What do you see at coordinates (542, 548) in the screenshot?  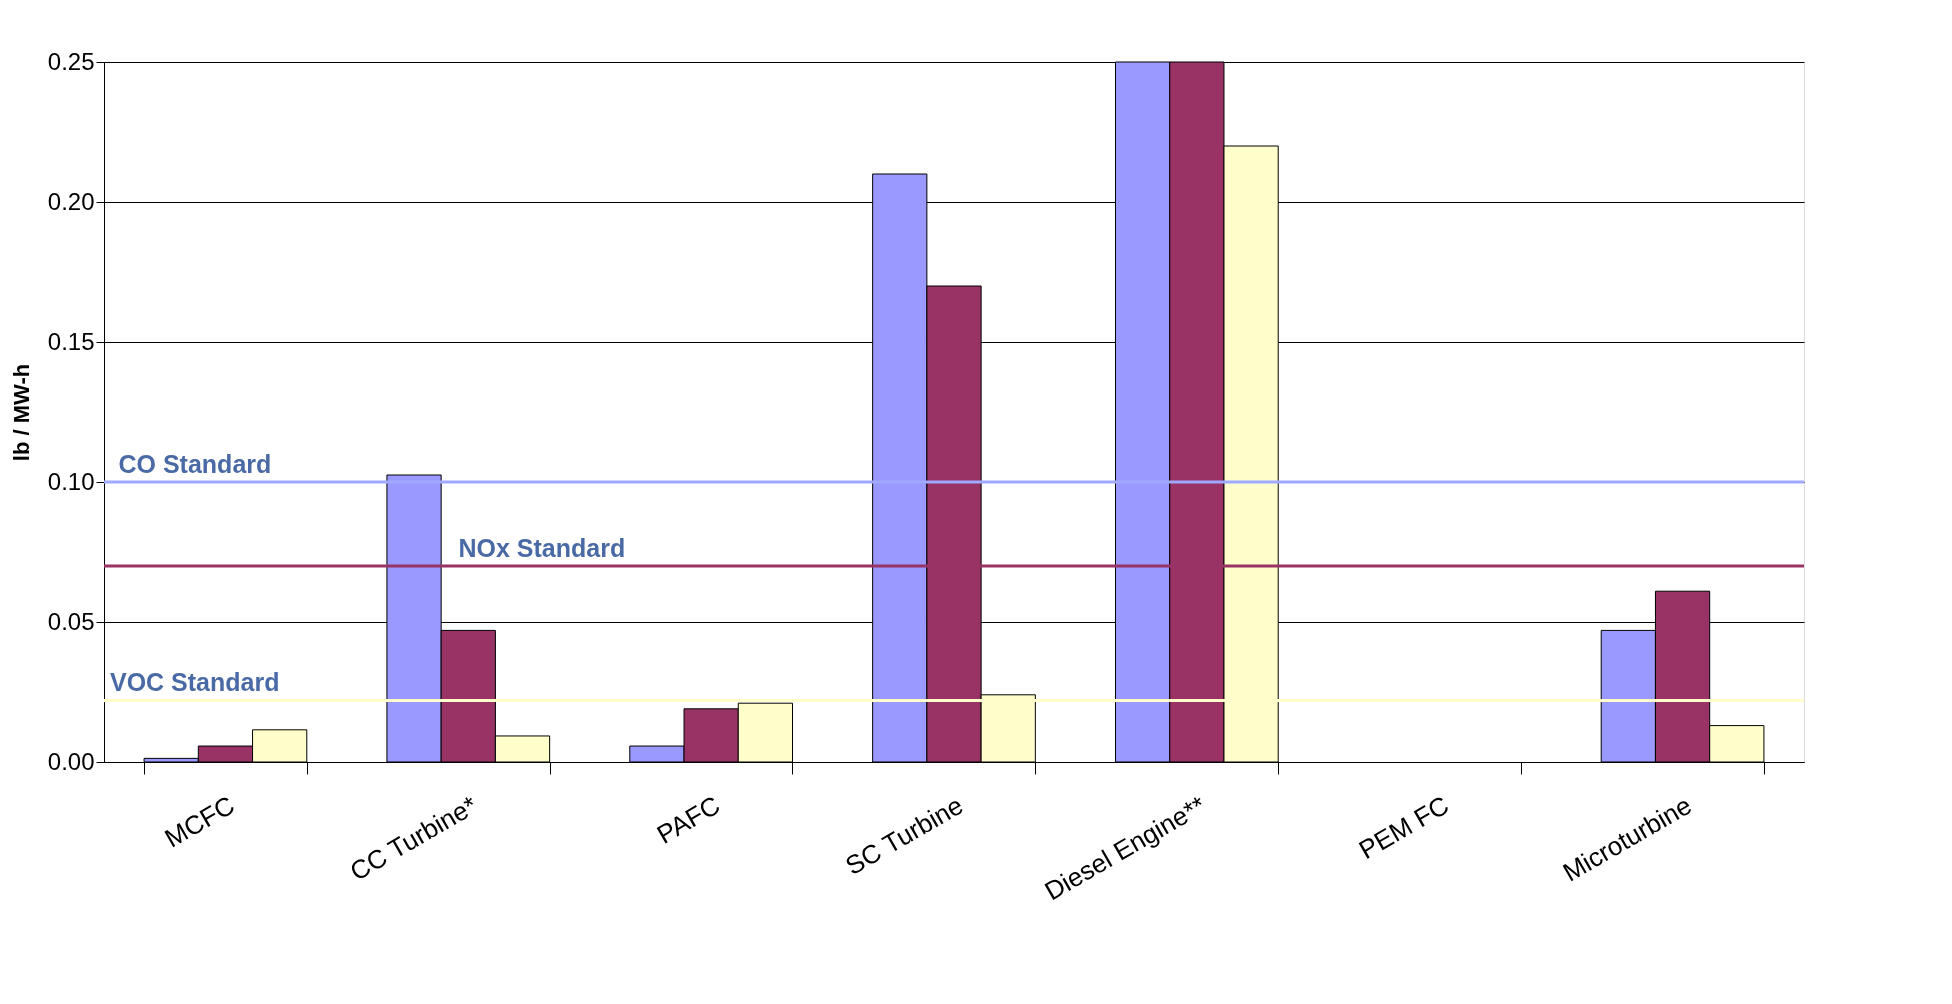 I see `ref-line-label: NOx Standard` at bounding box center [542, 548].